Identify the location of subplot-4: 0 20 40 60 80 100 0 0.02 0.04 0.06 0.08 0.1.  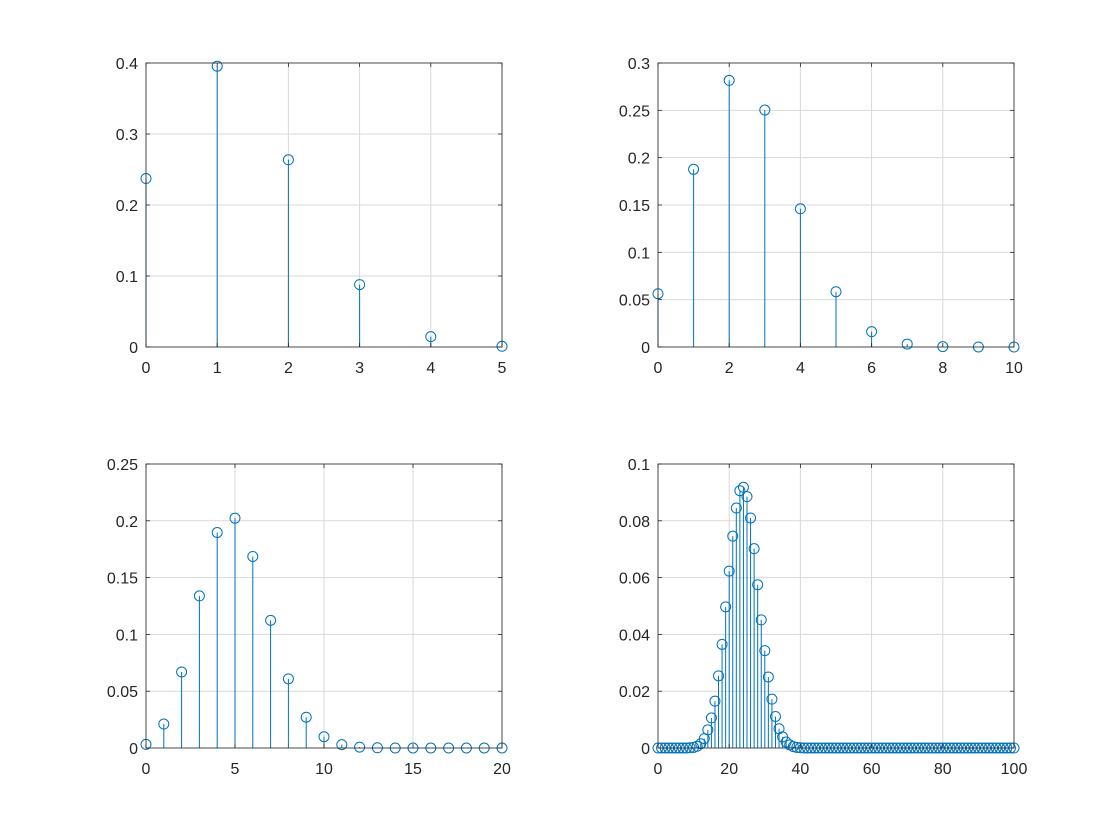
(823, 617).